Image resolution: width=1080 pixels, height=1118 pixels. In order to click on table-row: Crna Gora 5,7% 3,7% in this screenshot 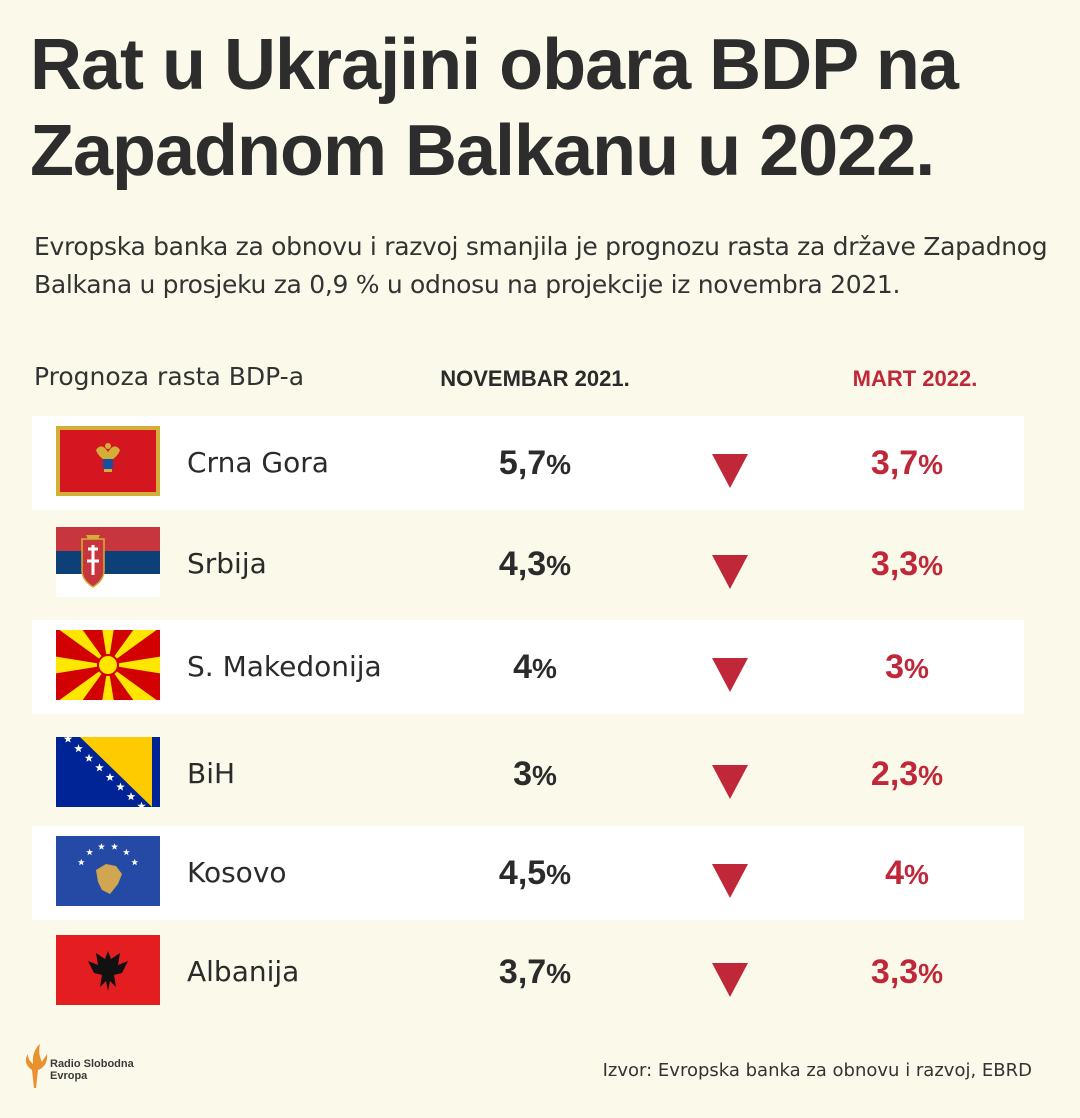, I will do `click(528, 463)`.